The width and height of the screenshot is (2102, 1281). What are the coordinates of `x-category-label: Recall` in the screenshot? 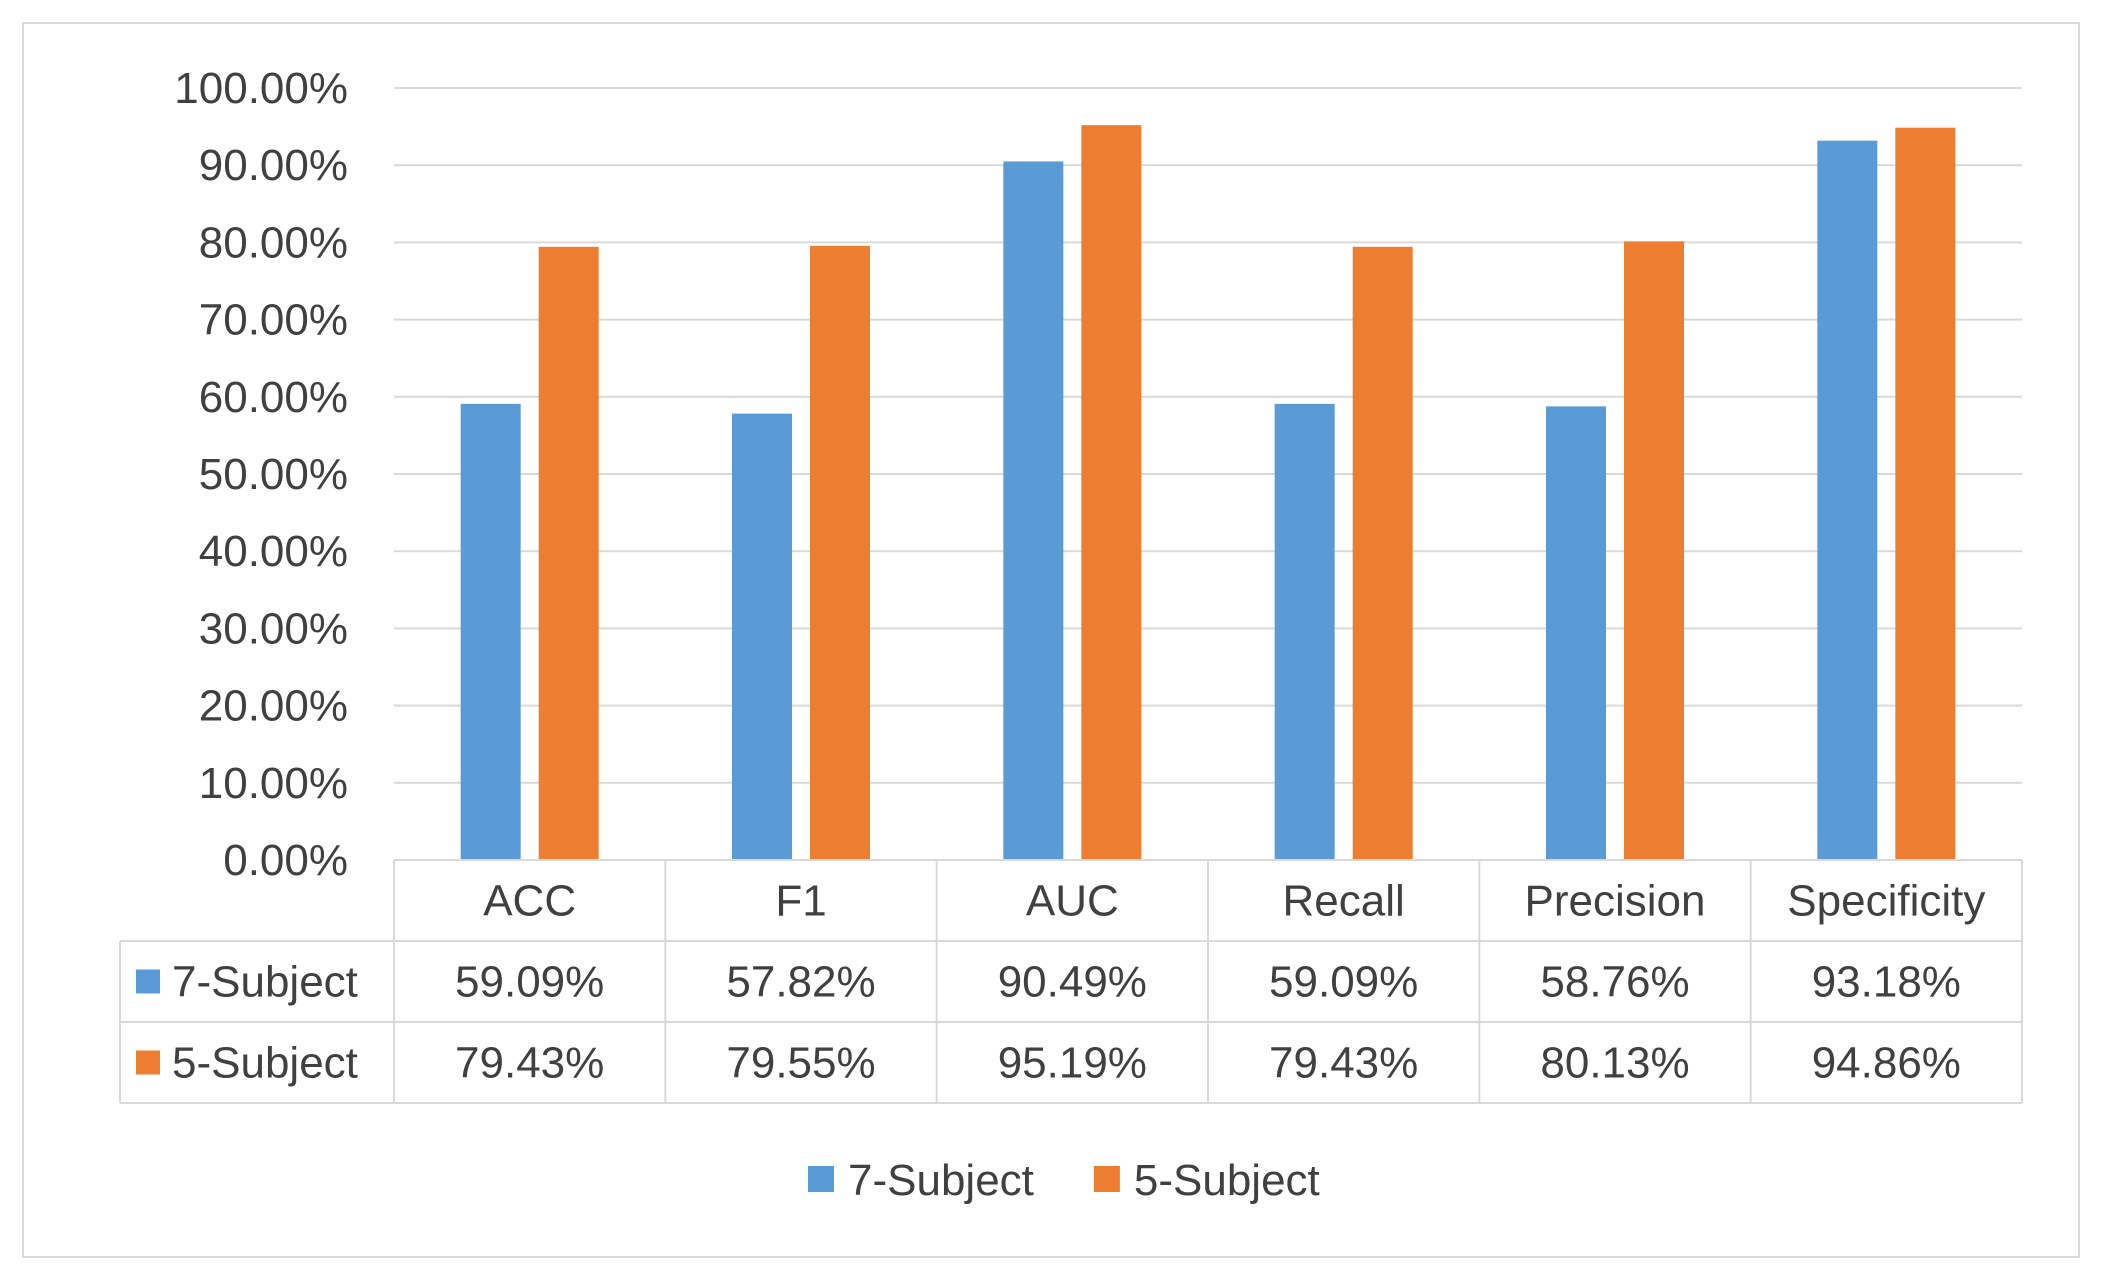 It's located at (1344, 901).